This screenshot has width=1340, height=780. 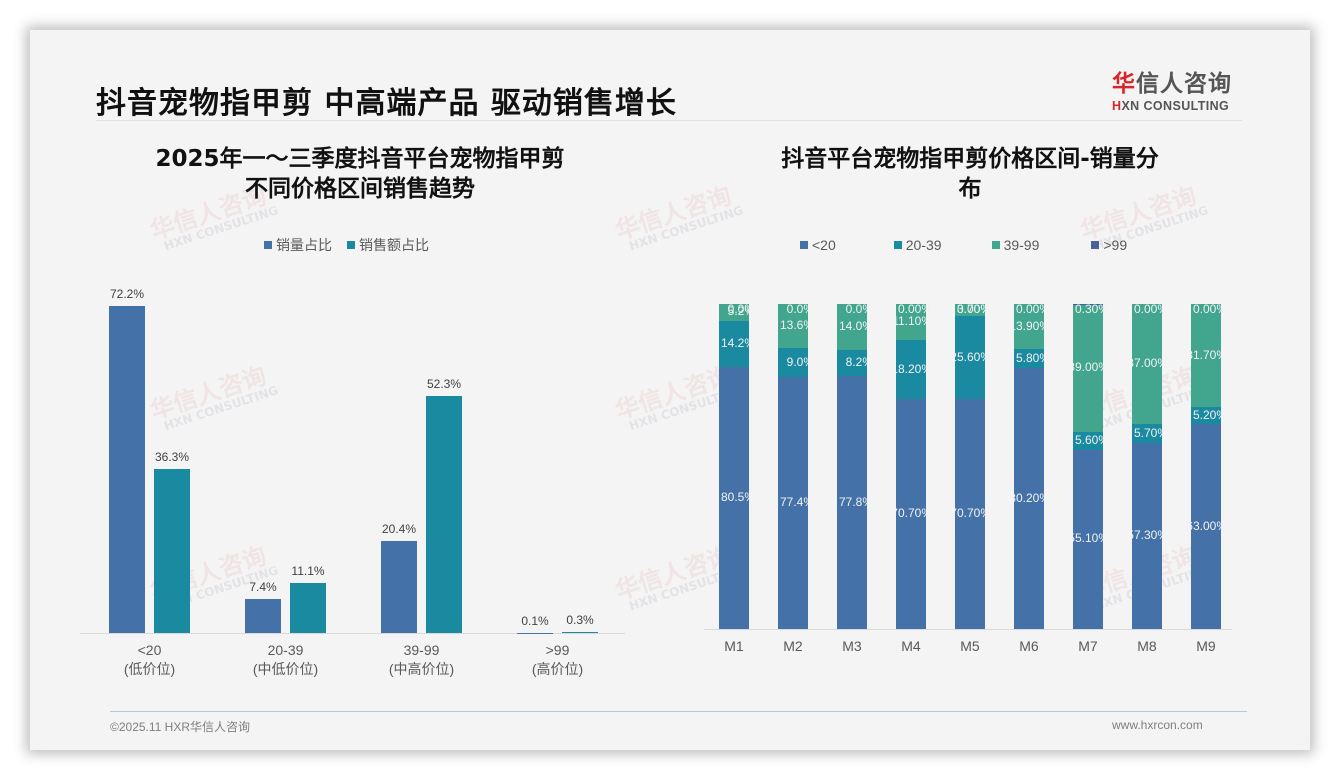 I want to click on left-chart-legend: 销量占比 销售额占比, so click(x=346, y=245).